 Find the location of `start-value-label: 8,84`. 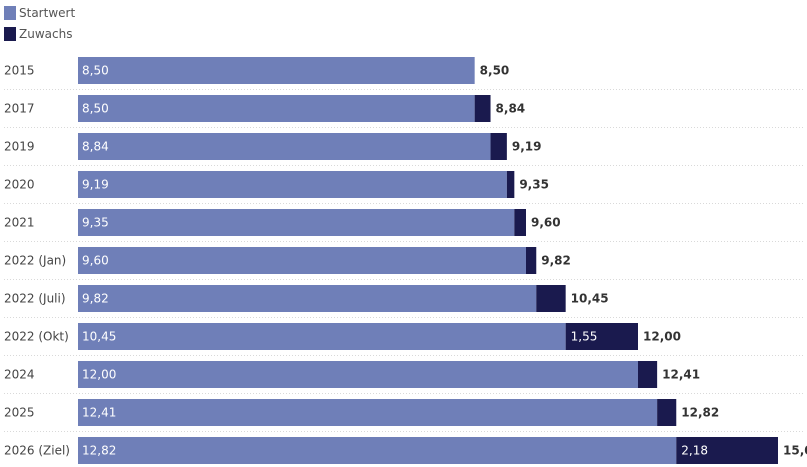

start-value-label: 8,84 is located at coordinates (95, 147).